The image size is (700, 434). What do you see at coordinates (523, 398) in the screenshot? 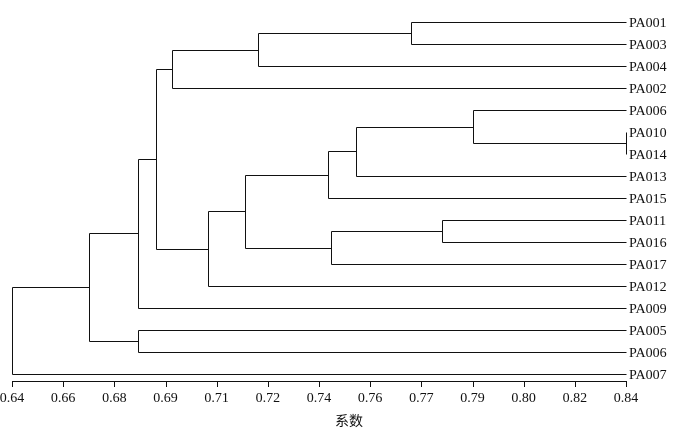
I see `x-tick-label: 0.80` at bounding box center [523, 398].